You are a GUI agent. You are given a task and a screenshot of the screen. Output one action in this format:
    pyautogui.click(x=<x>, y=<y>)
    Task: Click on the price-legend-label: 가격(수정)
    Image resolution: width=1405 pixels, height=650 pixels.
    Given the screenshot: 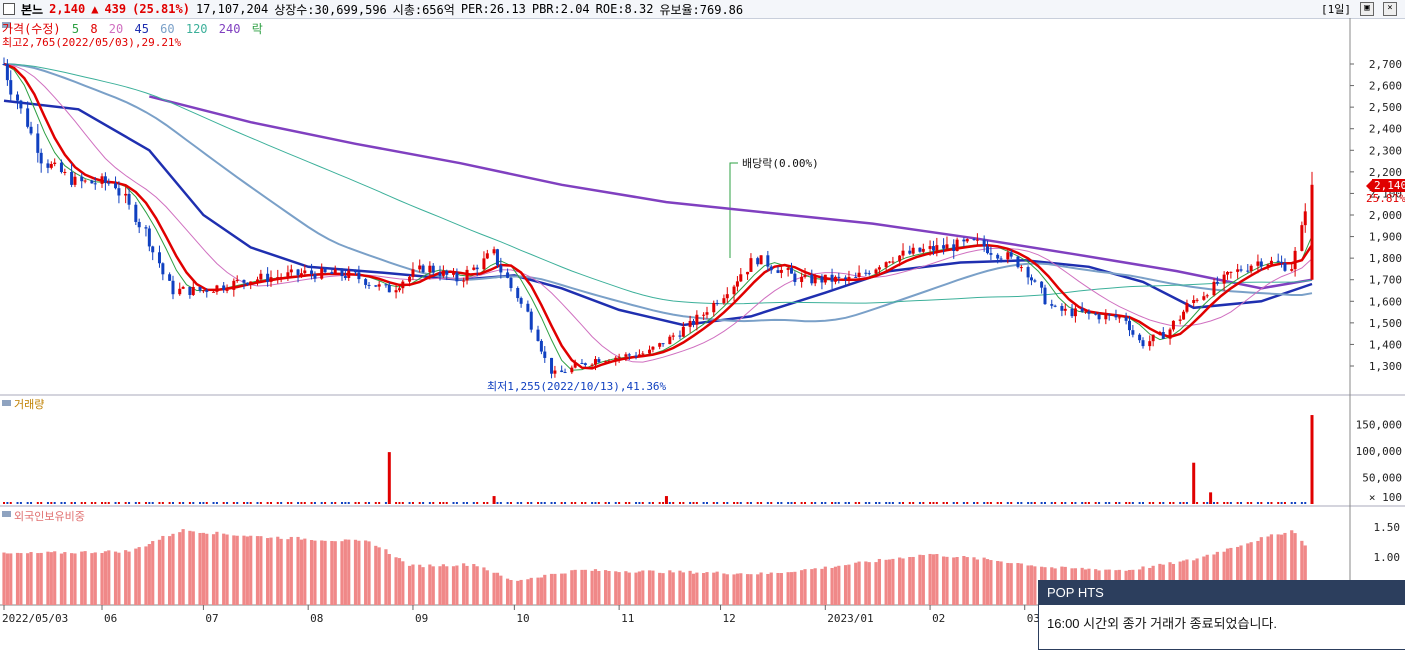 What is the action you would take?
    pyautogui.click(x=31, y=29)
    